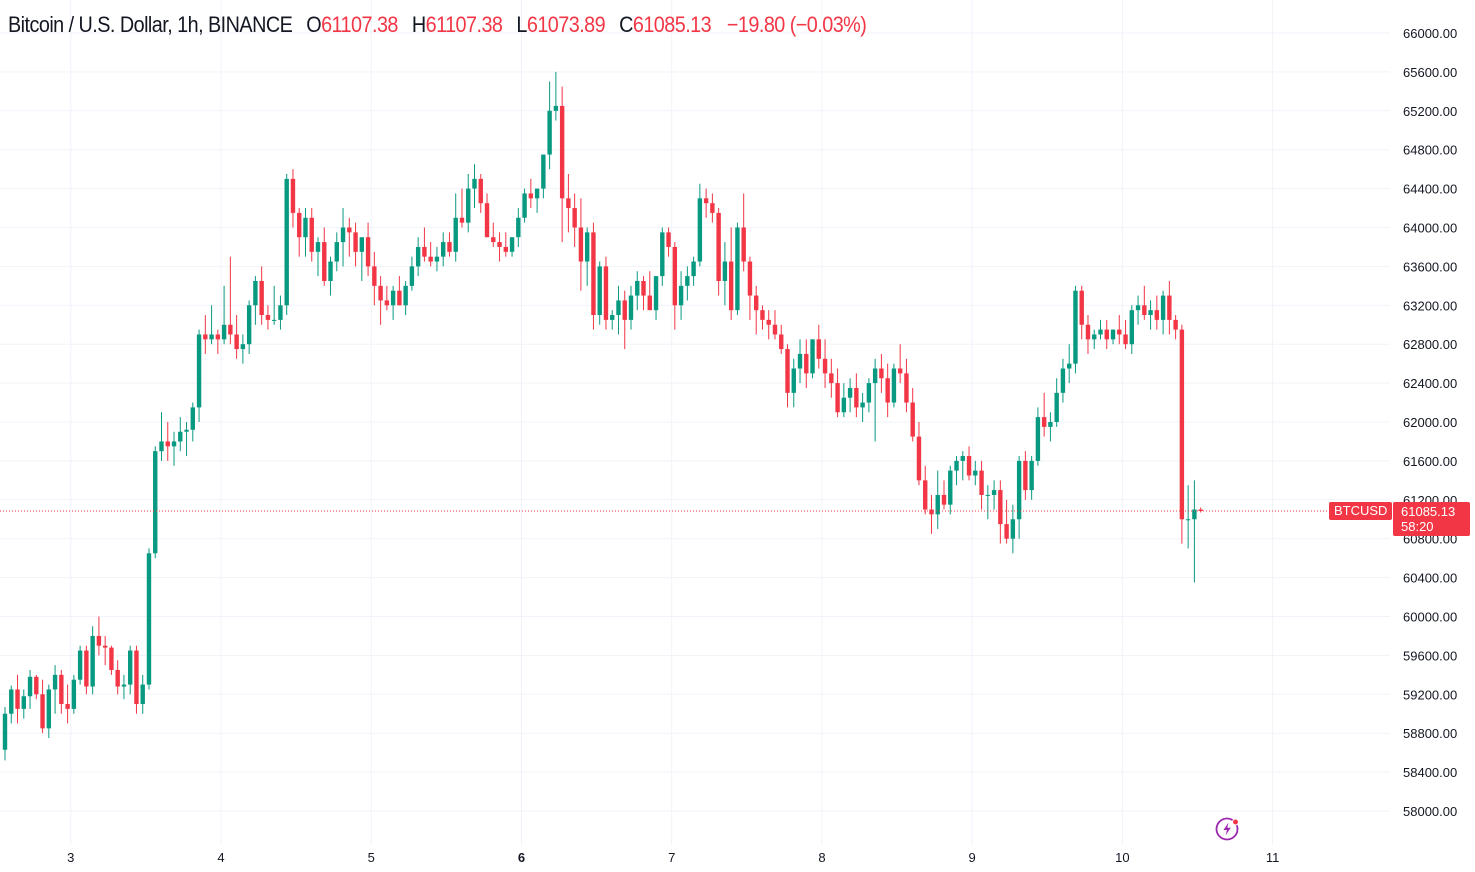 The image size is (1475, 872). Describe the element at coordinates (1228, 829) in the screenshot. I see `lightning-icon` at that location.